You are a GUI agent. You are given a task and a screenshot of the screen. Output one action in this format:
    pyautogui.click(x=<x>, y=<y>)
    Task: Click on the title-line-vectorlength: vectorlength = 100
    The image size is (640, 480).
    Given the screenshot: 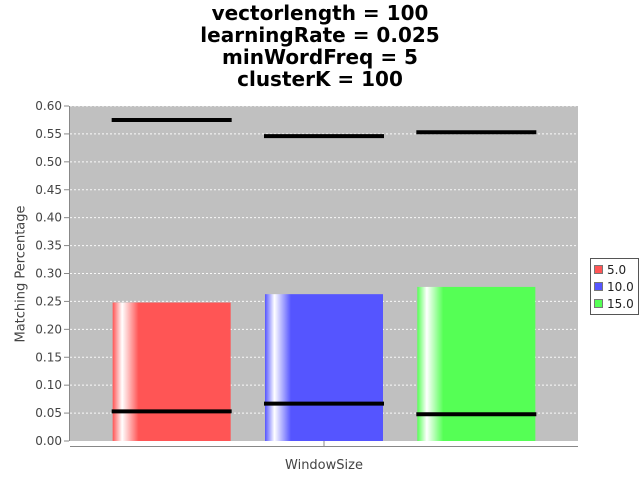 What is the action you would take?
    pyautogui.click(x=320, y=13)
    